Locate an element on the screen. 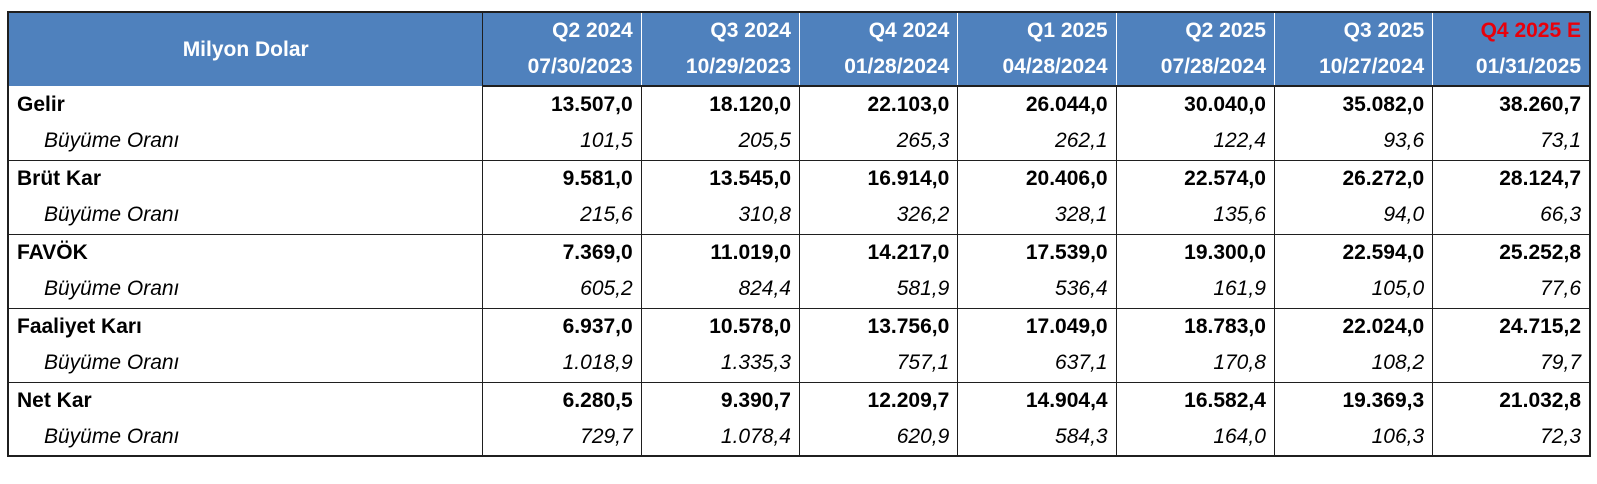 This screenshot has height=484, width=1597. quarter-header-q2-2025: Q2 2025 is located at coordinates (1195, 30).